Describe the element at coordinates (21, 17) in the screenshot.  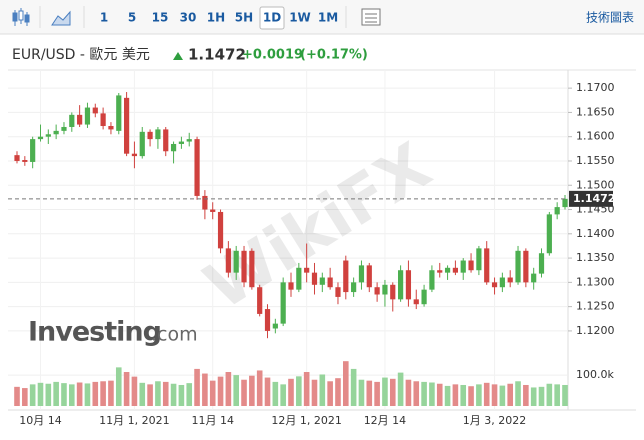
I see `candle-icon` at that location.